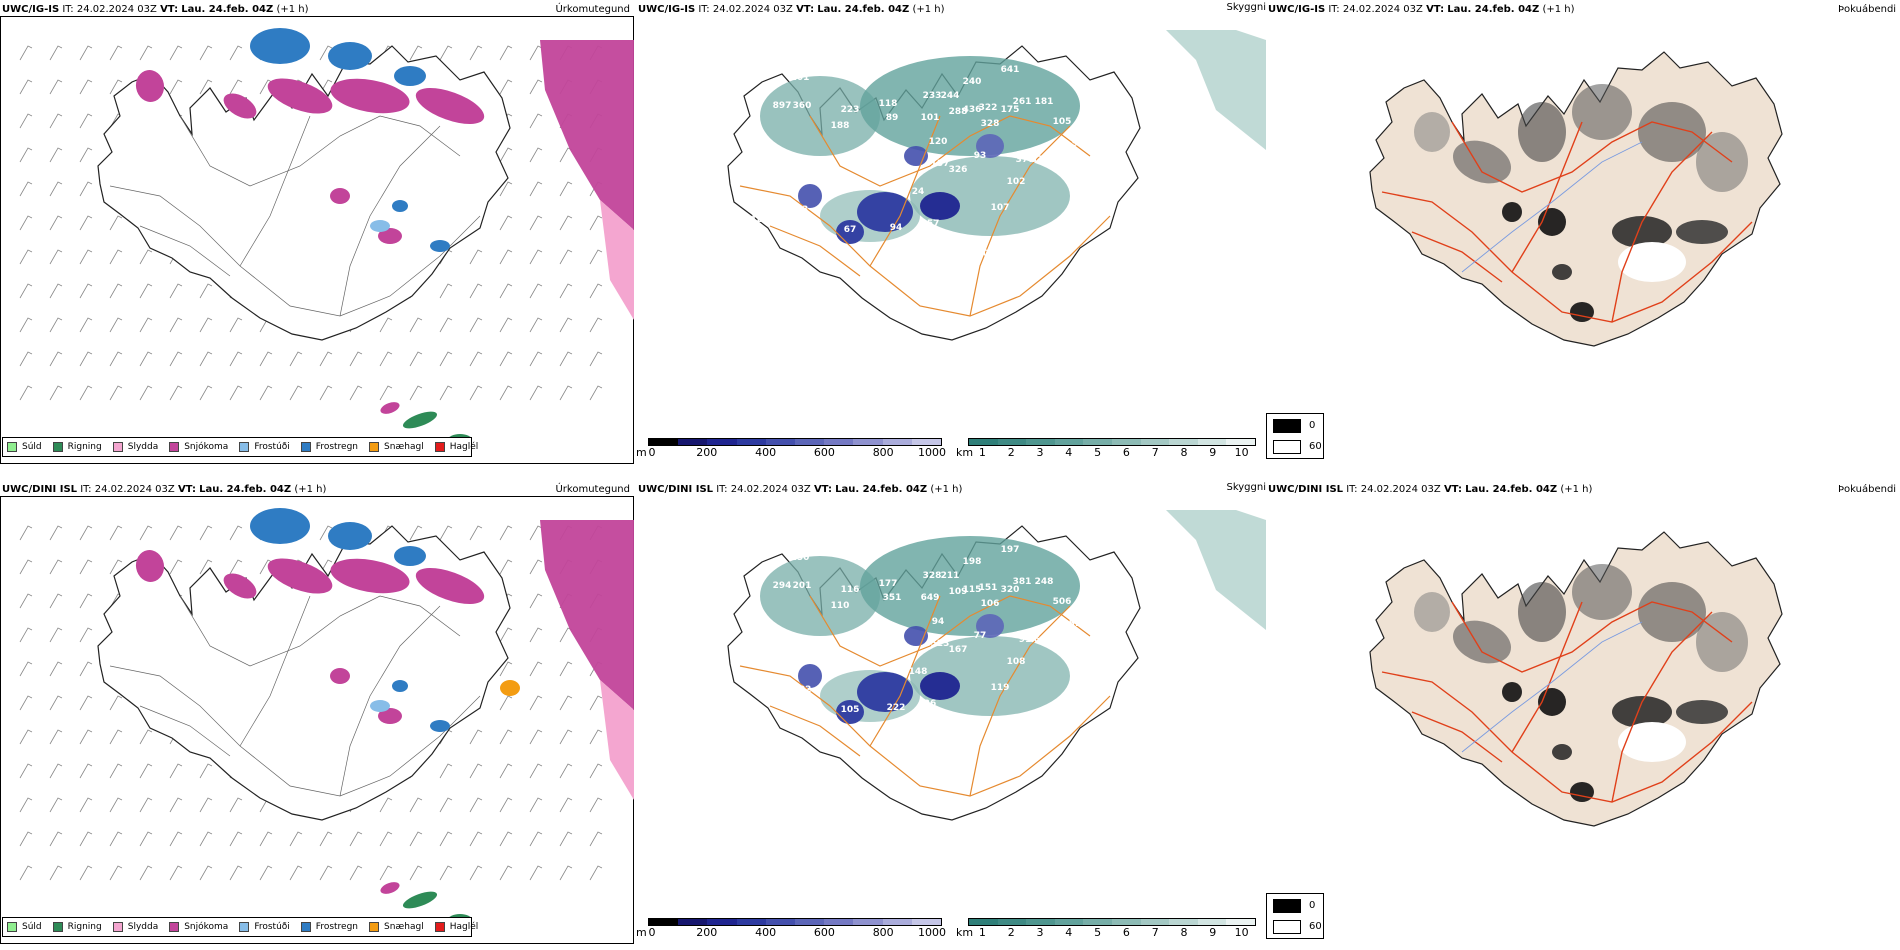 This screenshot has height=950, width=1900. What do you see at coordinates (1010, 70) in the screenshot?
I see `cloud-base-label: 641` at bounding box center [1010, 70].